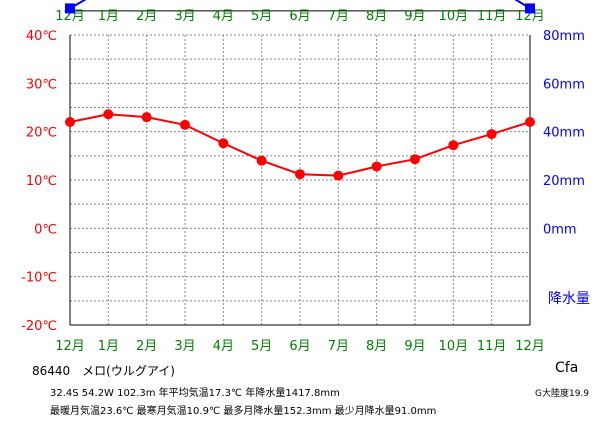 The image size is (611, 425). I want to click on month-label-bottom: 2月, so click(146, 346).